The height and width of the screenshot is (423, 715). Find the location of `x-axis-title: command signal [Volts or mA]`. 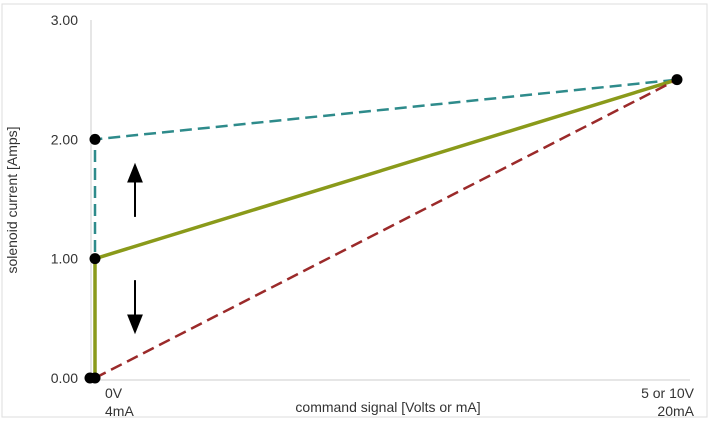

x-axis-title: command signal [Volts or mA] is located at coordinates (387, 407).